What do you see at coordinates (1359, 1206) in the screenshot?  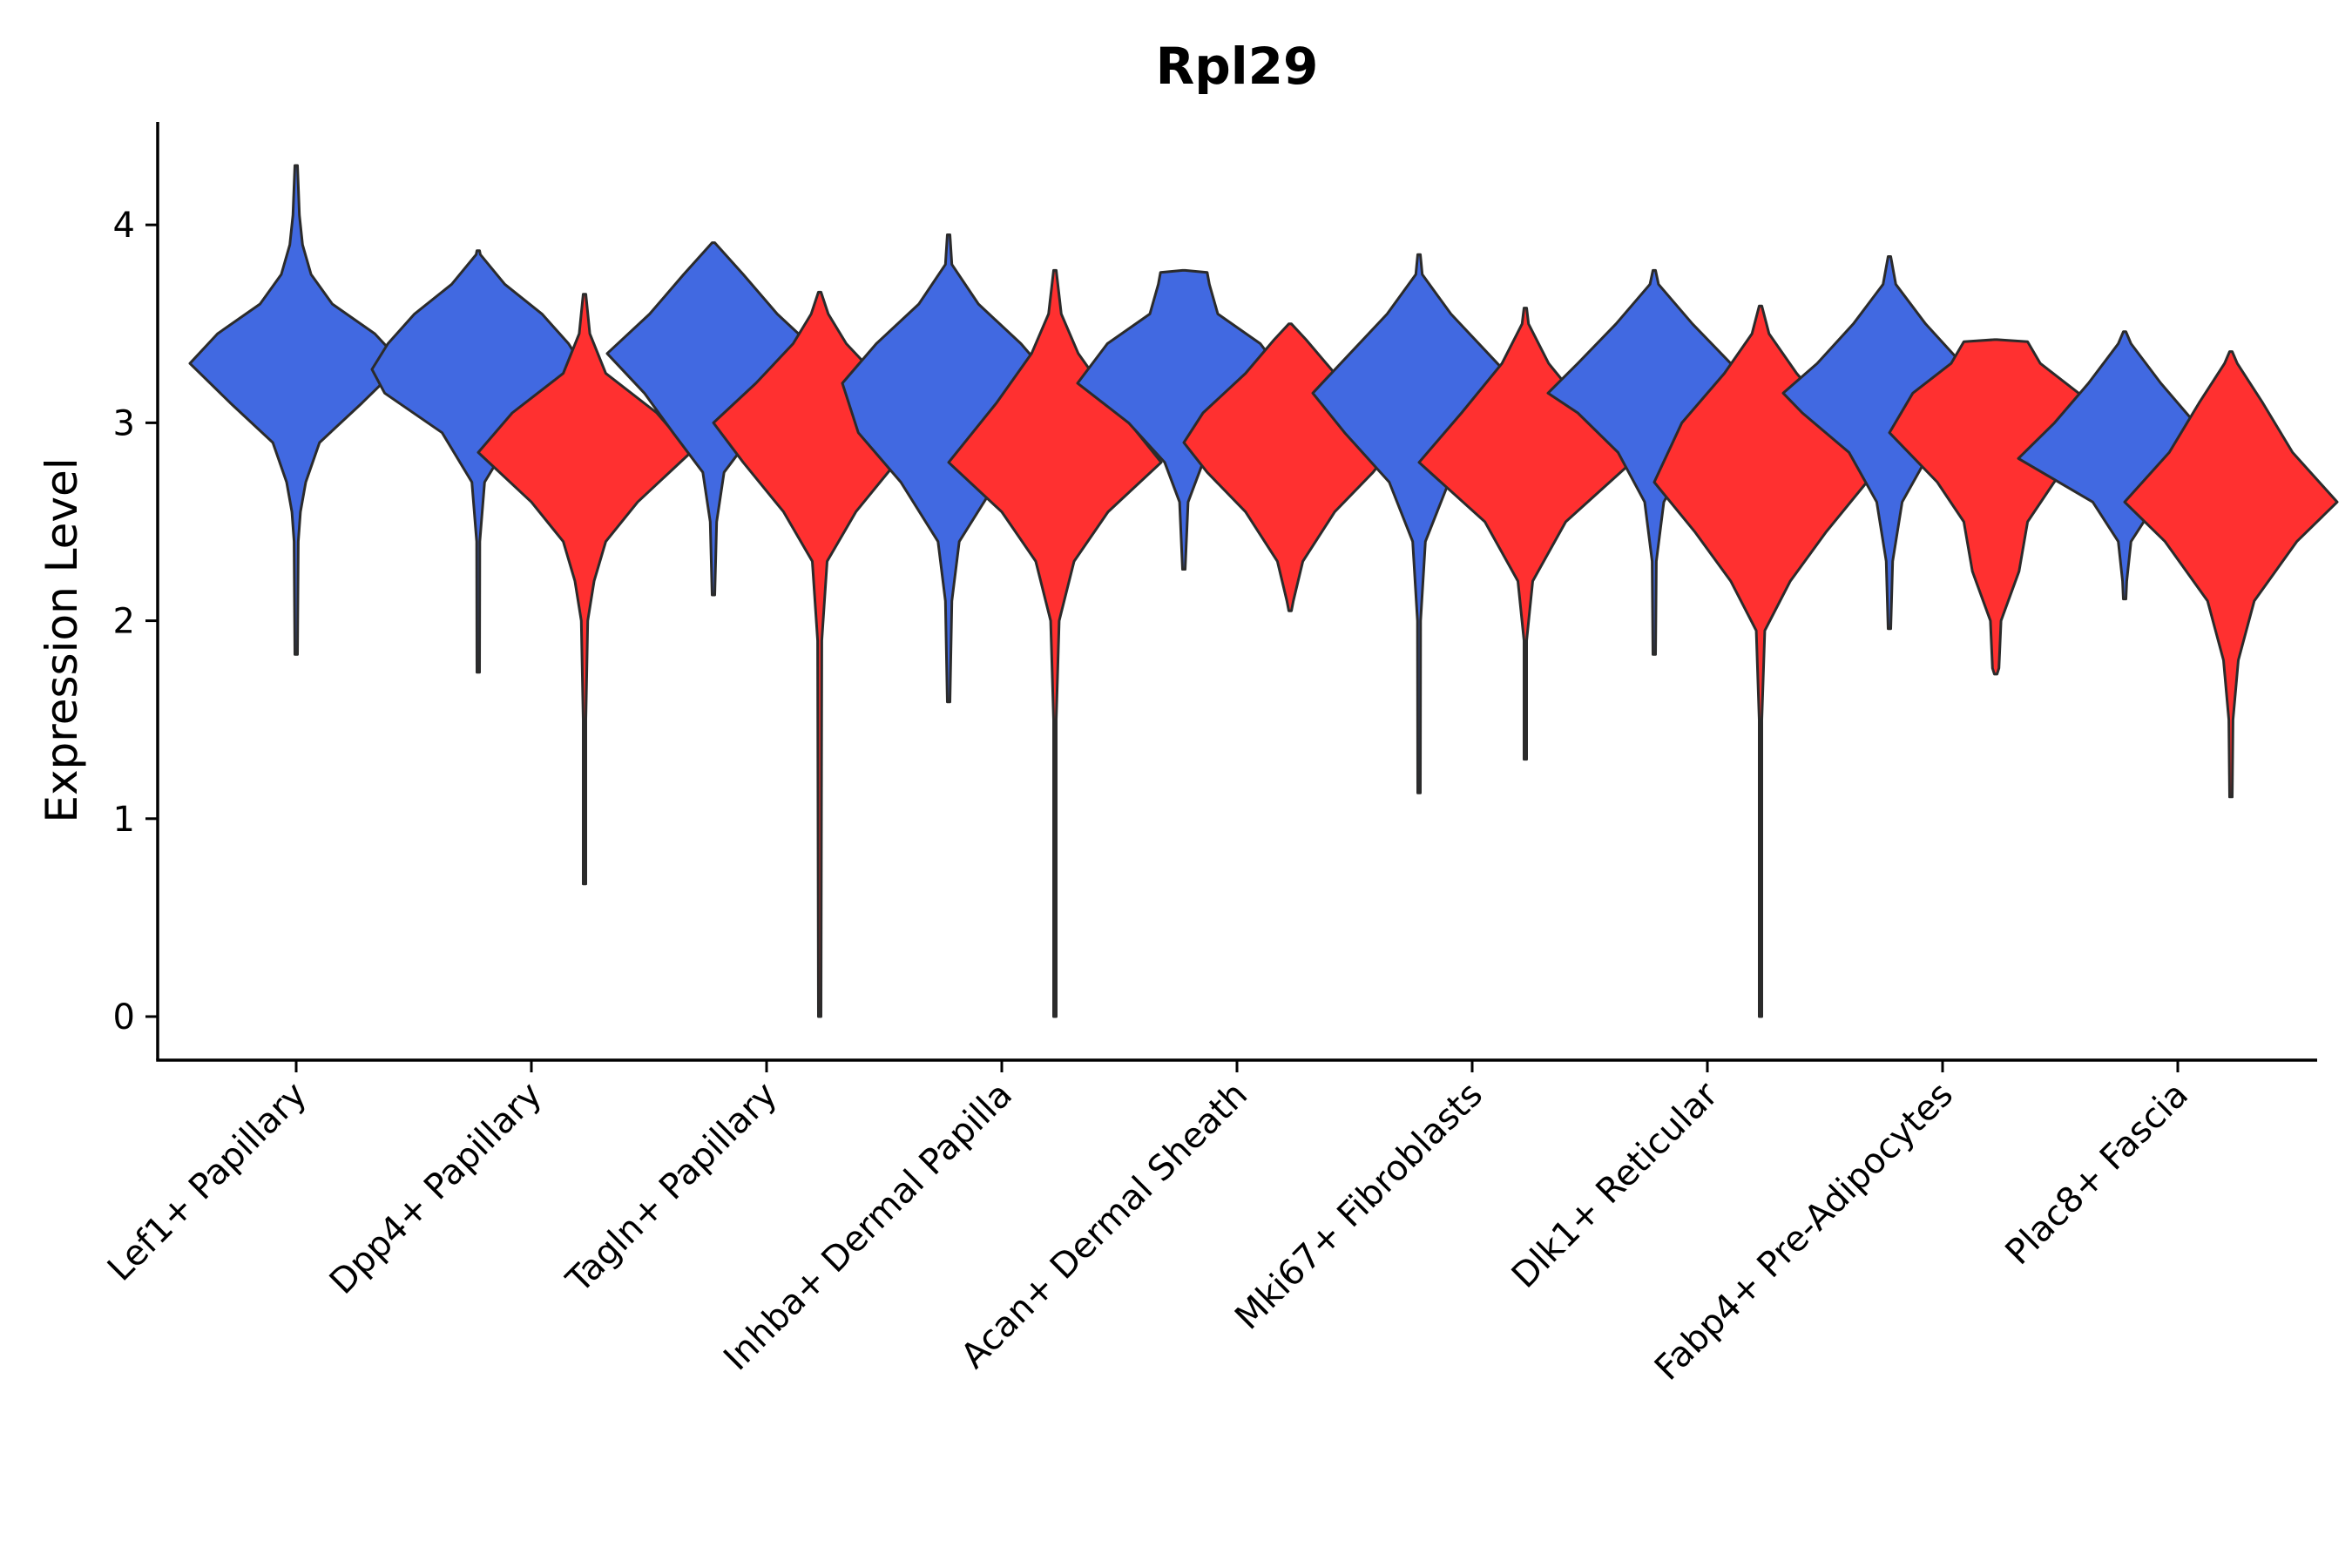 I see `x-tick-label-mki67-fibroblasts: Mki67+ Fibroblasts` at bounding box center [1359, 1206].